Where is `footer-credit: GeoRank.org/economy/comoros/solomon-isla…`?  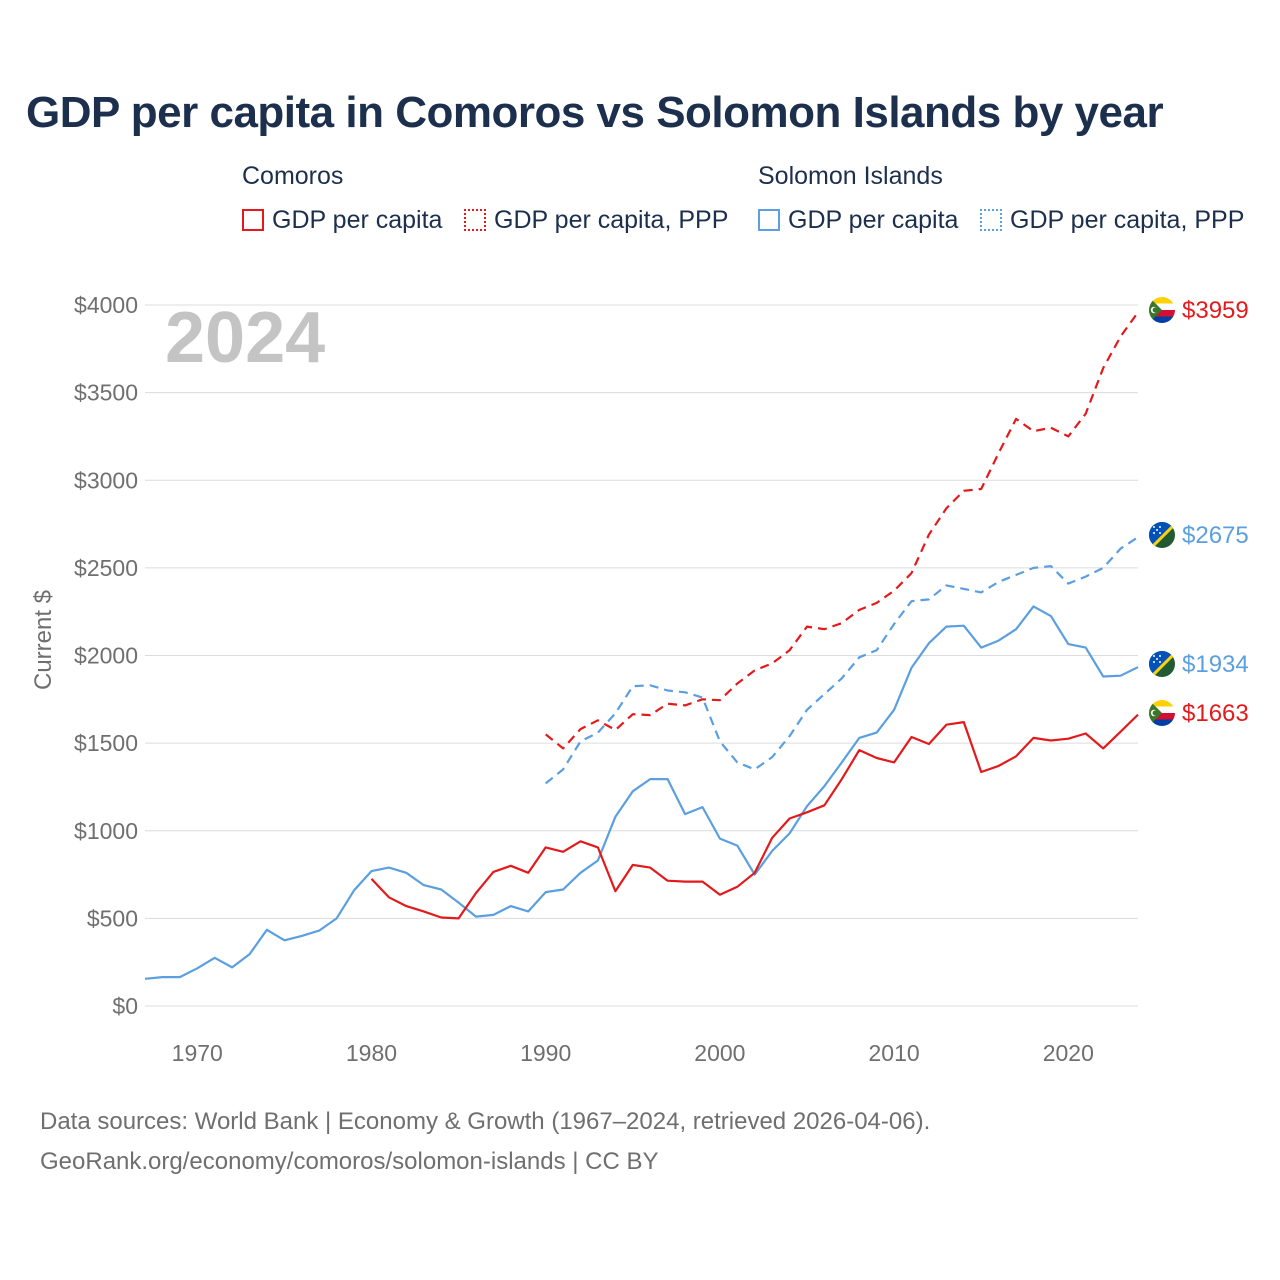 footer-credit: GeoRank.org/economy/comoros/solomon-isla… is located at coordinates (349, 1161).